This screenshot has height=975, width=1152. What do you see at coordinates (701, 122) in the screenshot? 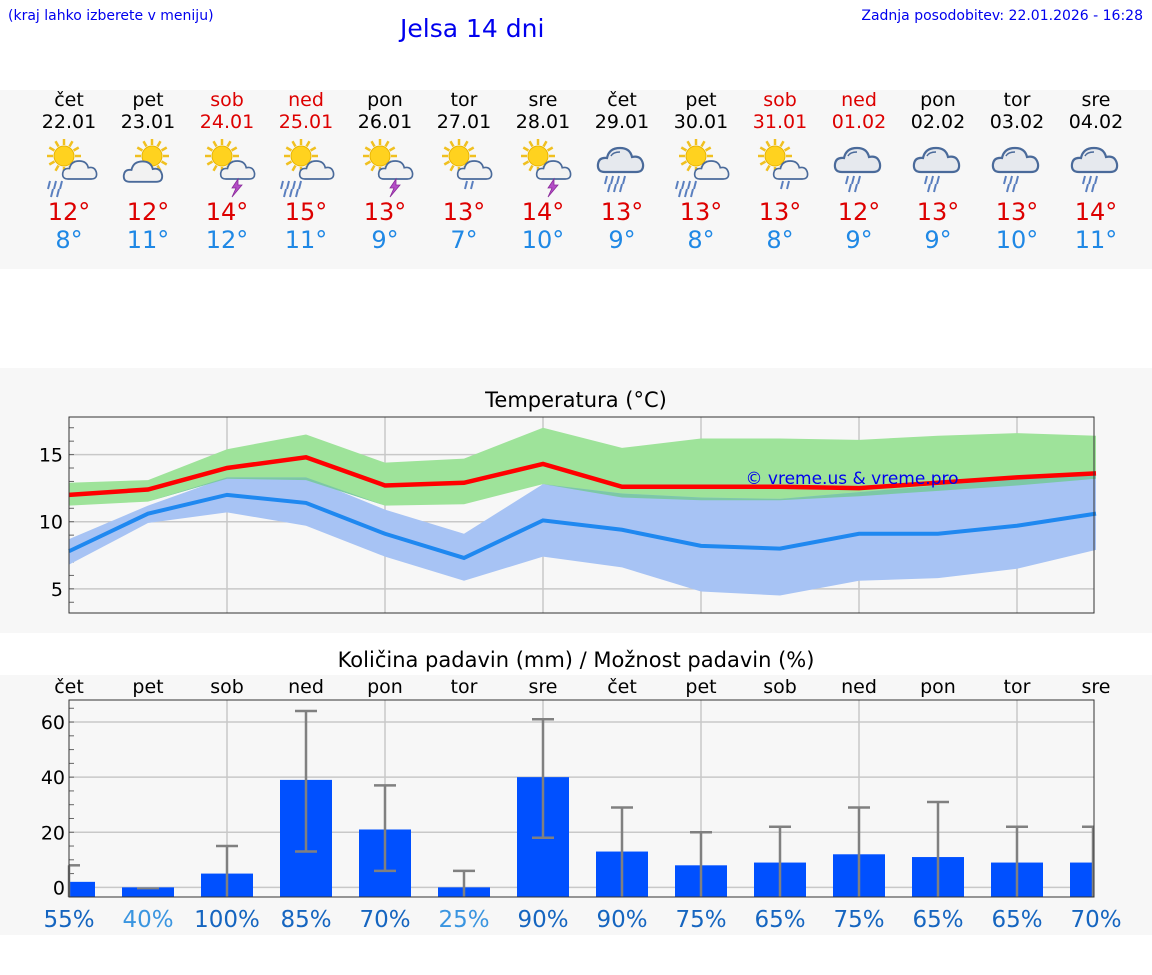
I see `forecast-date: 30.01` at bounding box center [701, 122].